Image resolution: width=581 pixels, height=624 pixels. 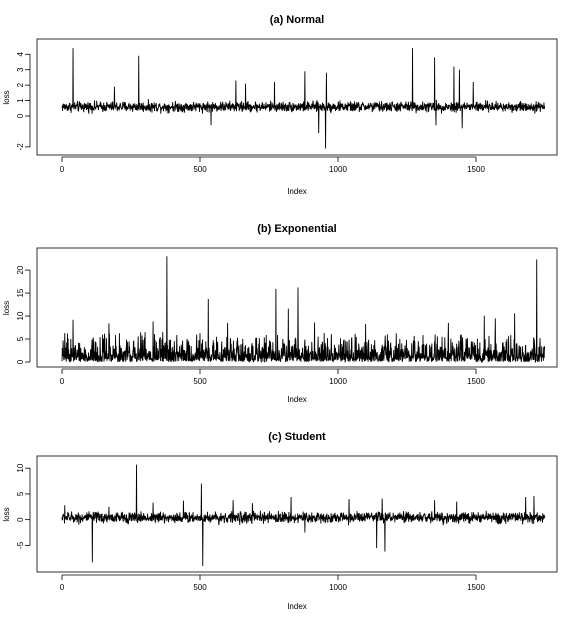 What do you see at coordinates (297, 20) in the screenshot?
I see `chart-title: (a) Normal` at bounding box center [297, 20].